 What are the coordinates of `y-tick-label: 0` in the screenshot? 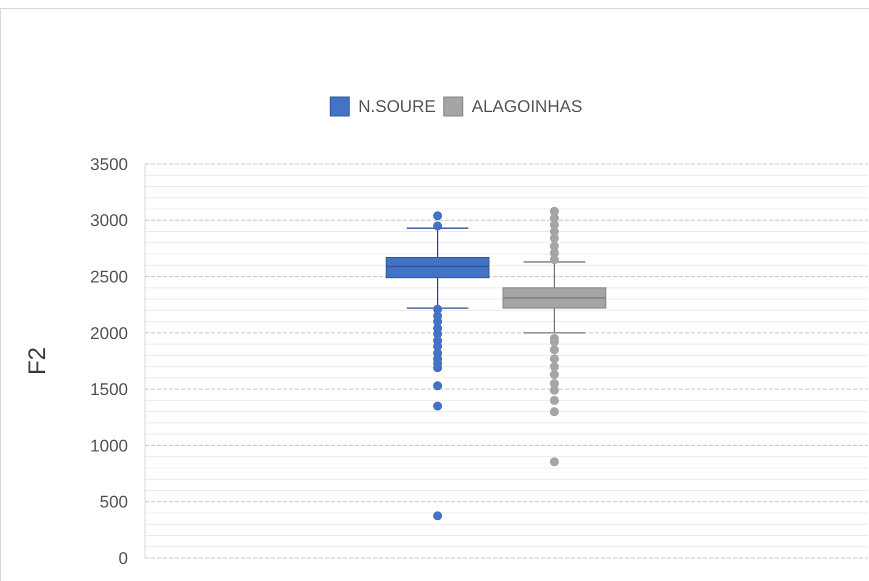 It's located at (123, 558).